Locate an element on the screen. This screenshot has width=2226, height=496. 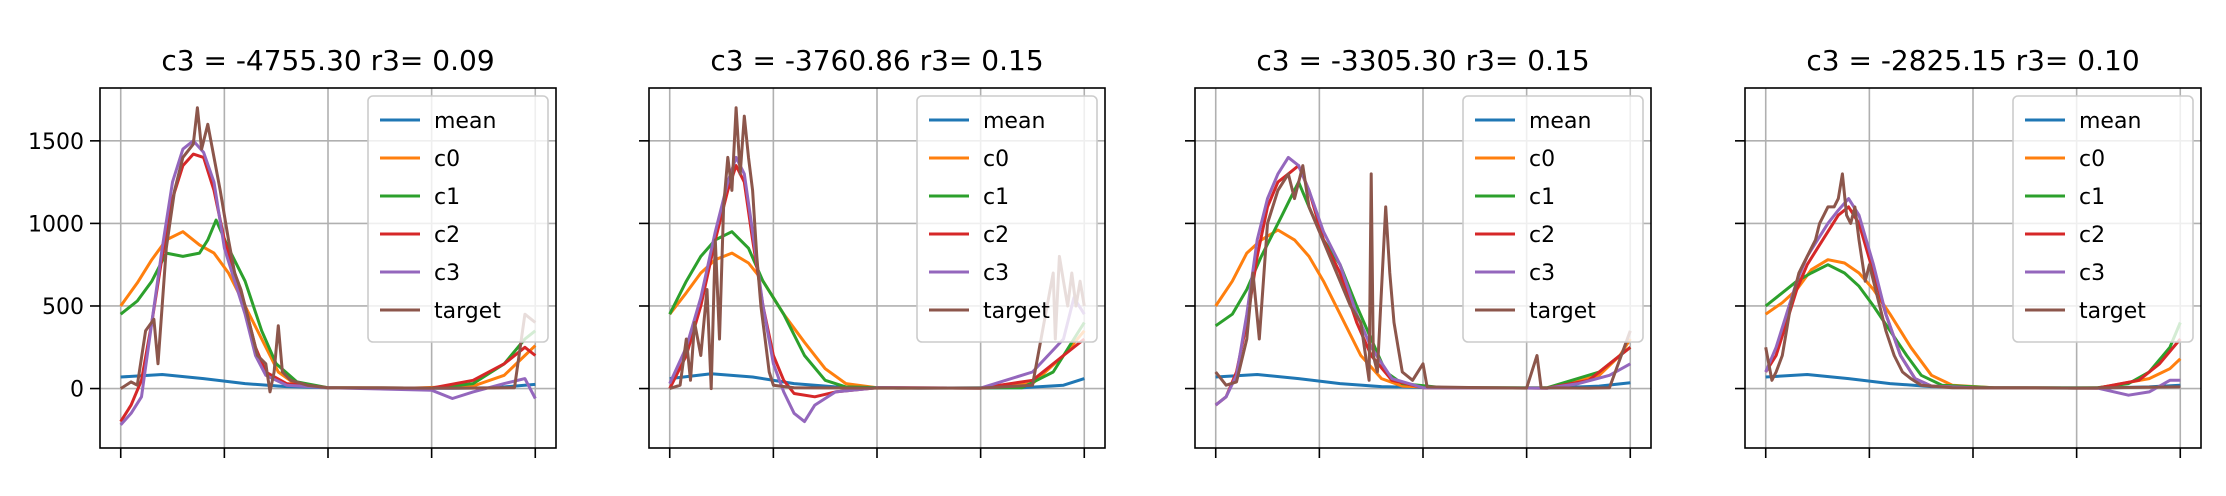
chart-title: c3 = -2825.15 r3= 0.10 is located at coordinates (1972, 60).